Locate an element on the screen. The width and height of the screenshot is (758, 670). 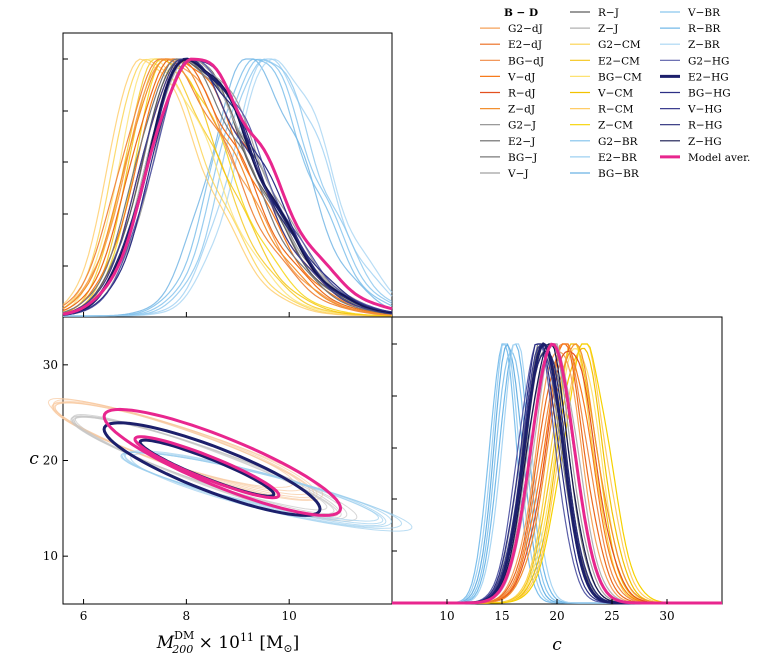
contour-model-aver-outer is located at coordinates (222, 462).